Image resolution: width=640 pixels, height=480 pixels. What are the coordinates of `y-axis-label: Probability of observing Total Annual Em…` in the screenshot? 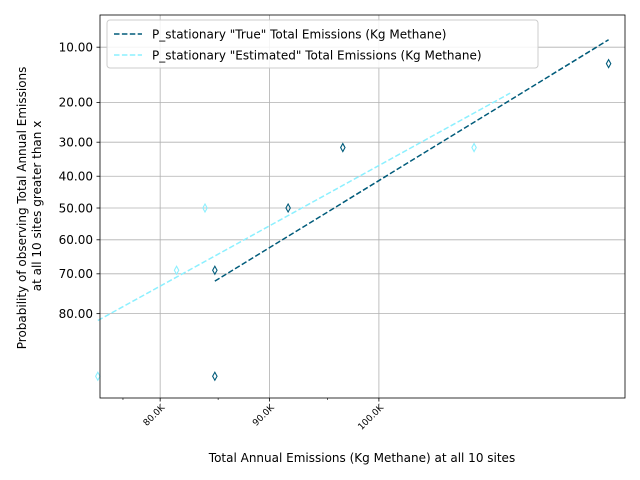 It's located at (29, 206).